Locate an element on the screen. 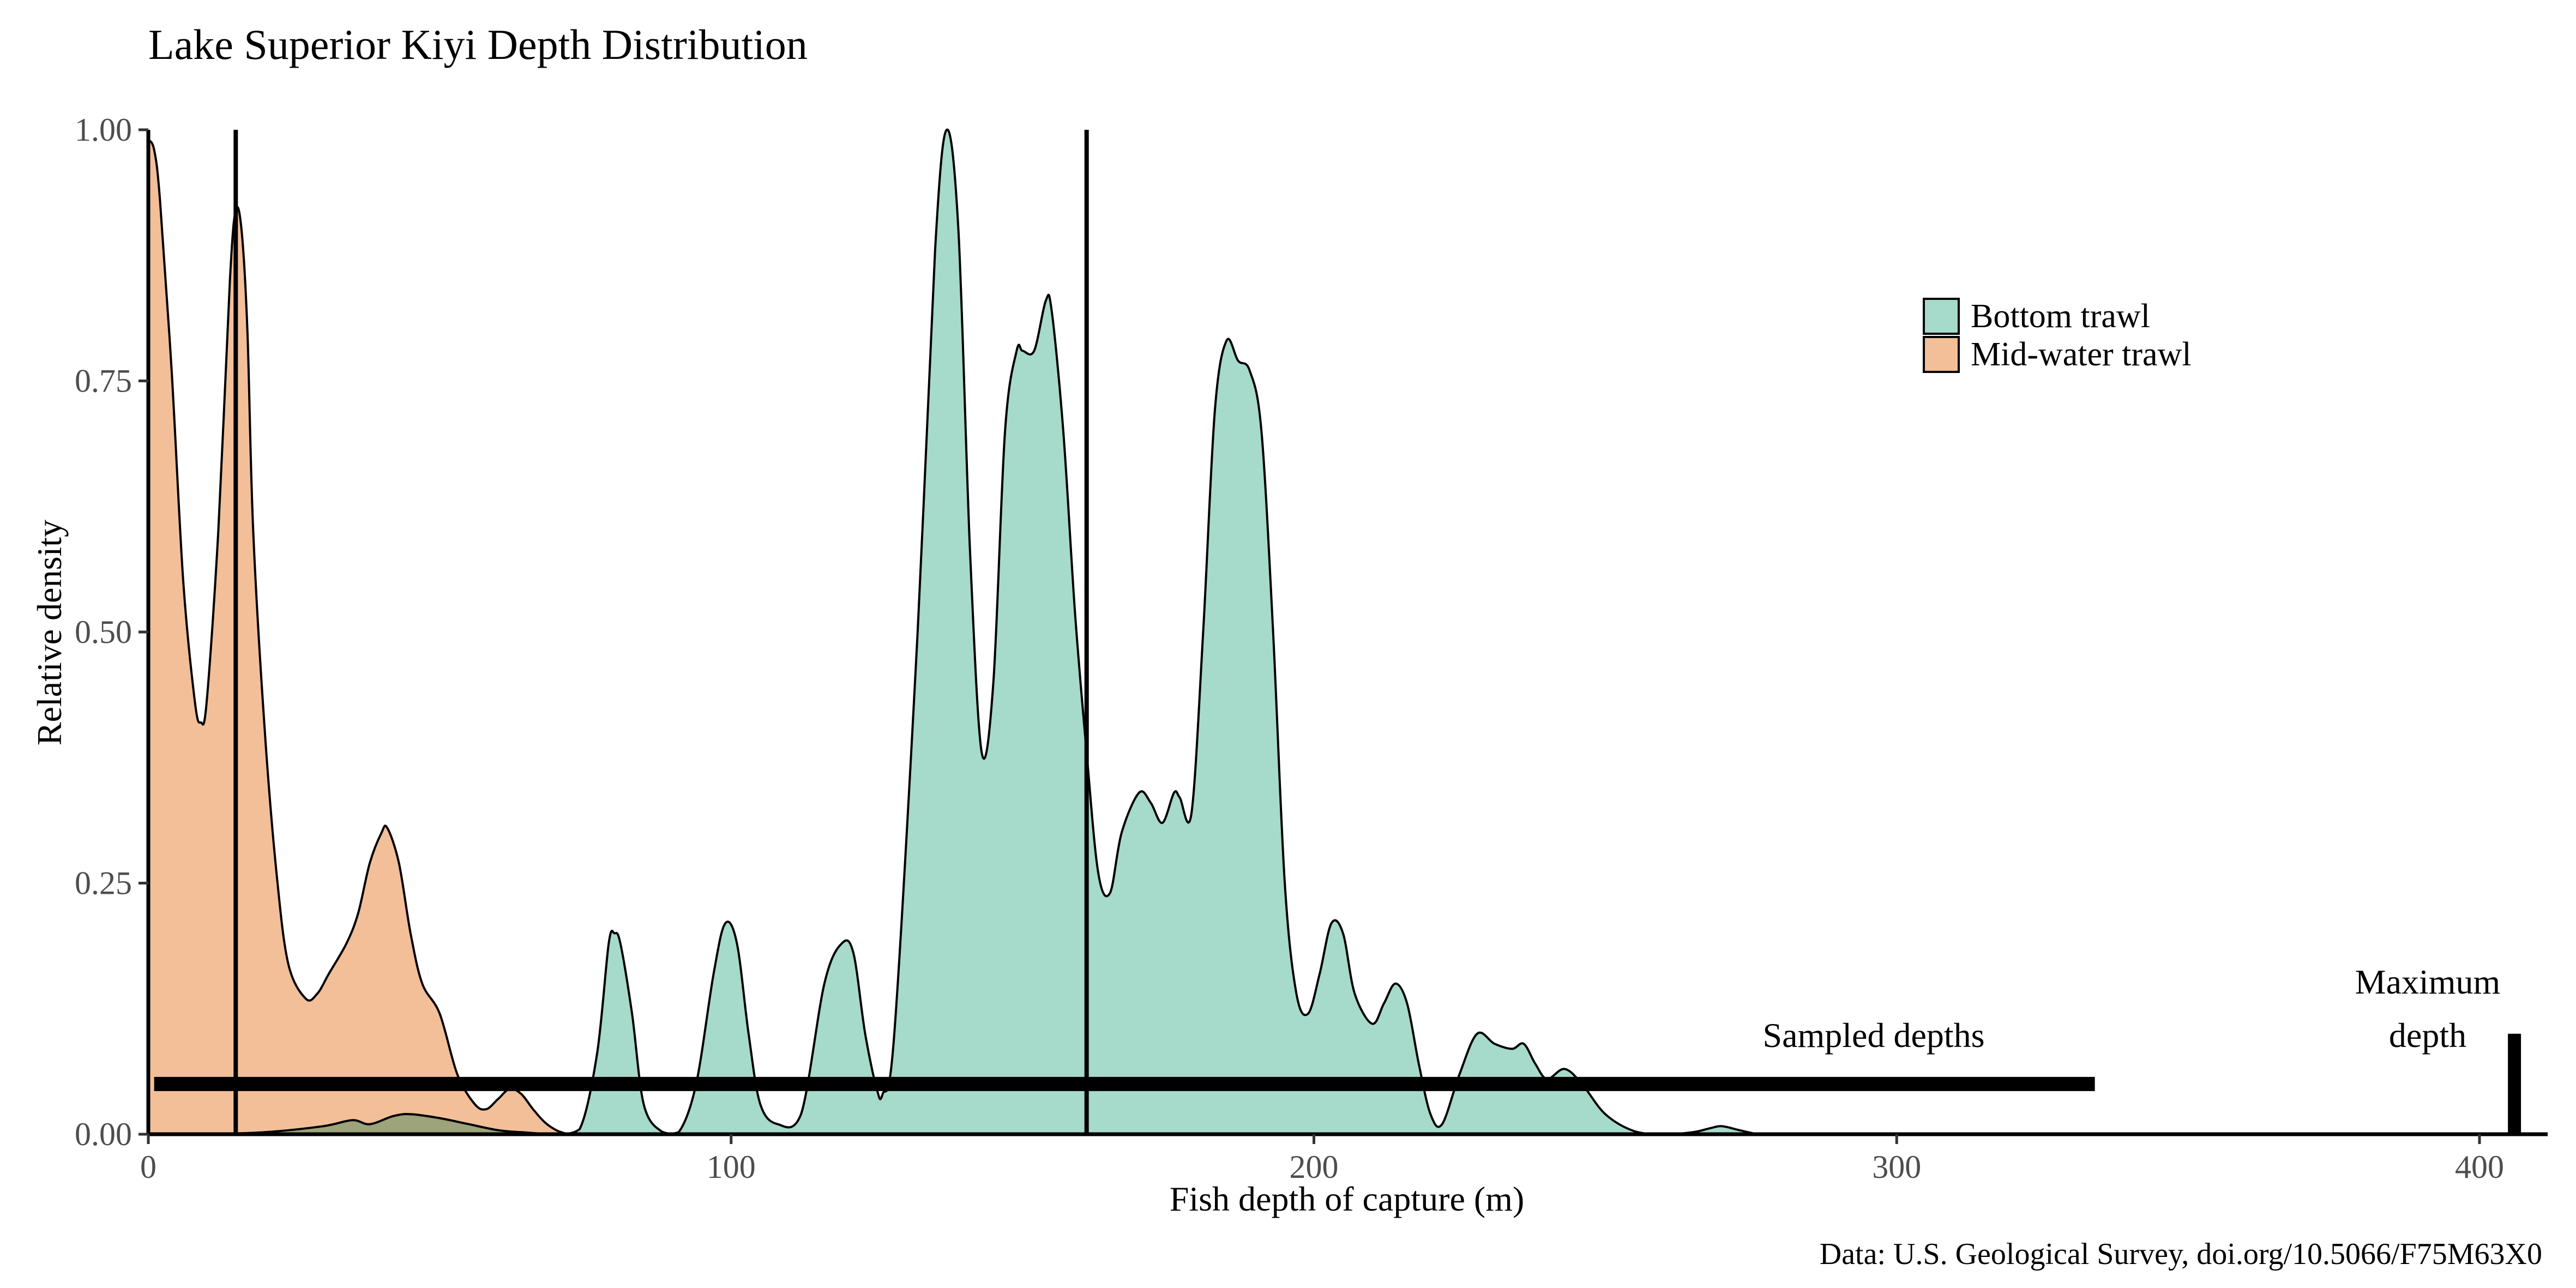 The width and height of the screenshot is (2576, 1288). legend-label-bottom-trawl: Bottom trawl is located at coordinates (2060, 316).